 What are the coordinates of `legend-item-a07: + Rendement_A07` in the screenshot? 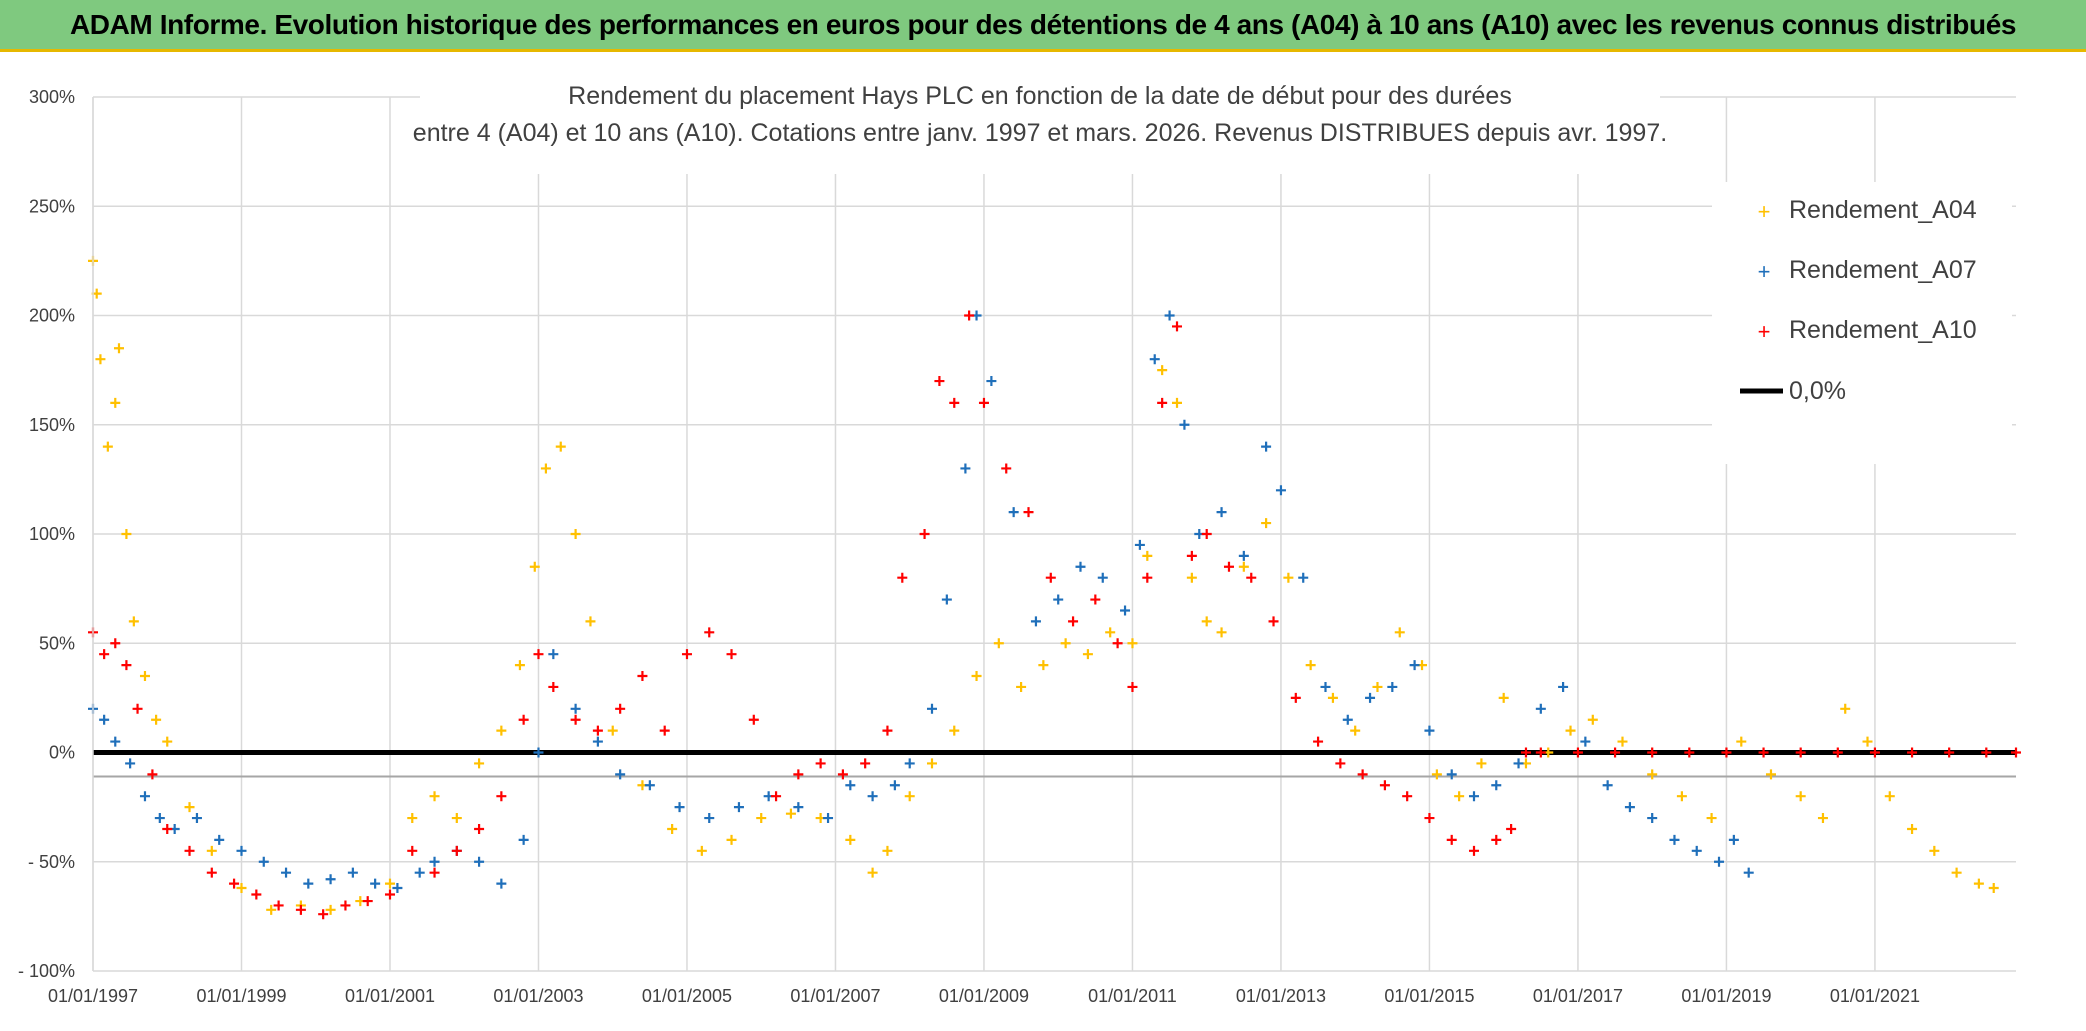 It's located at (1867, 270).